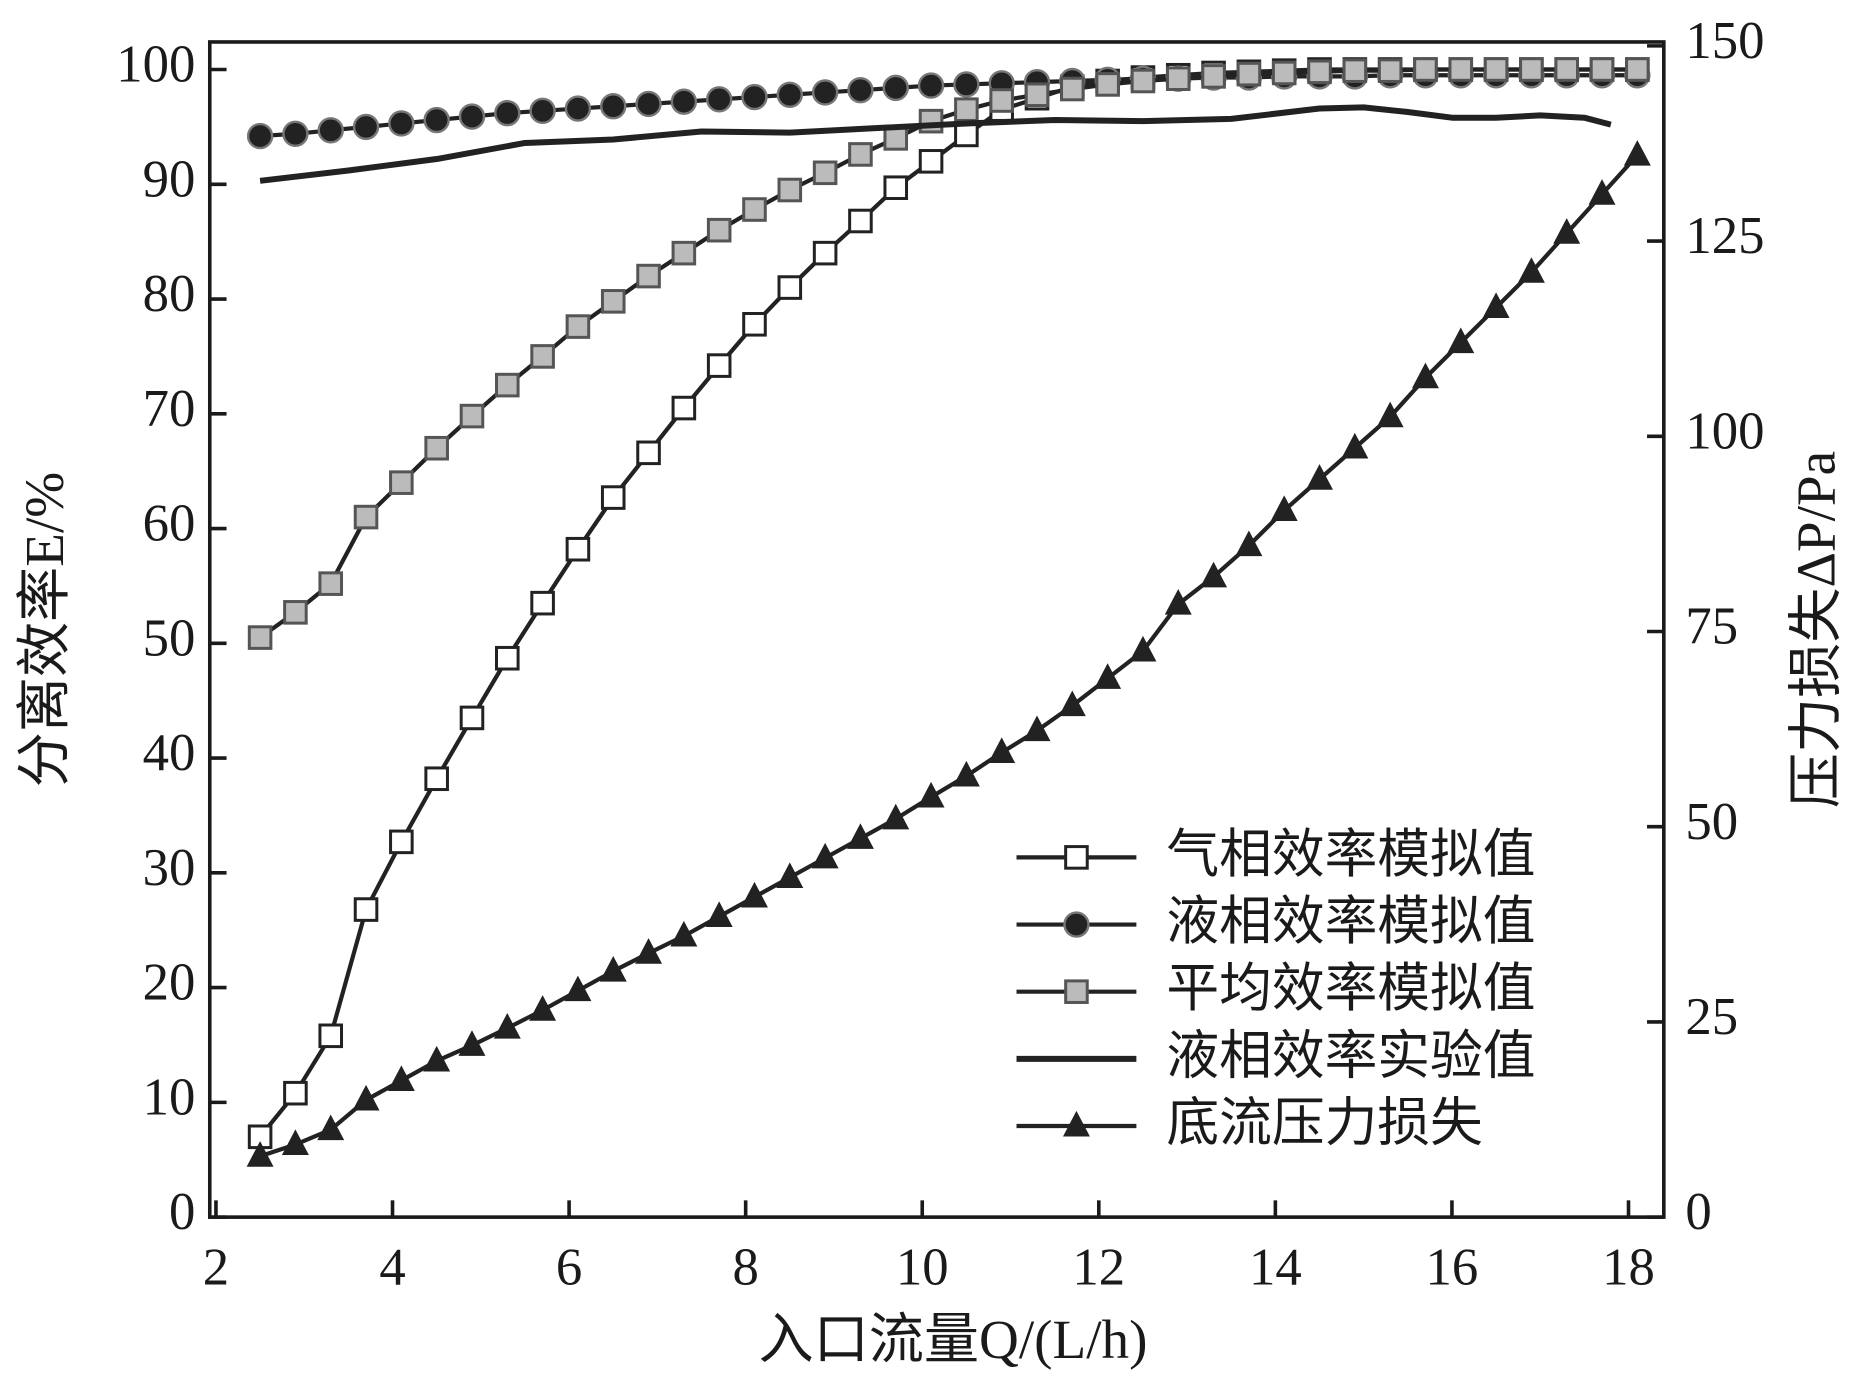 The image size is (1870, 1397). What do you see at coordinates (169, 753) in the screenshot?
I see `y-tick-label: 40` at bounding box center [169, 753].